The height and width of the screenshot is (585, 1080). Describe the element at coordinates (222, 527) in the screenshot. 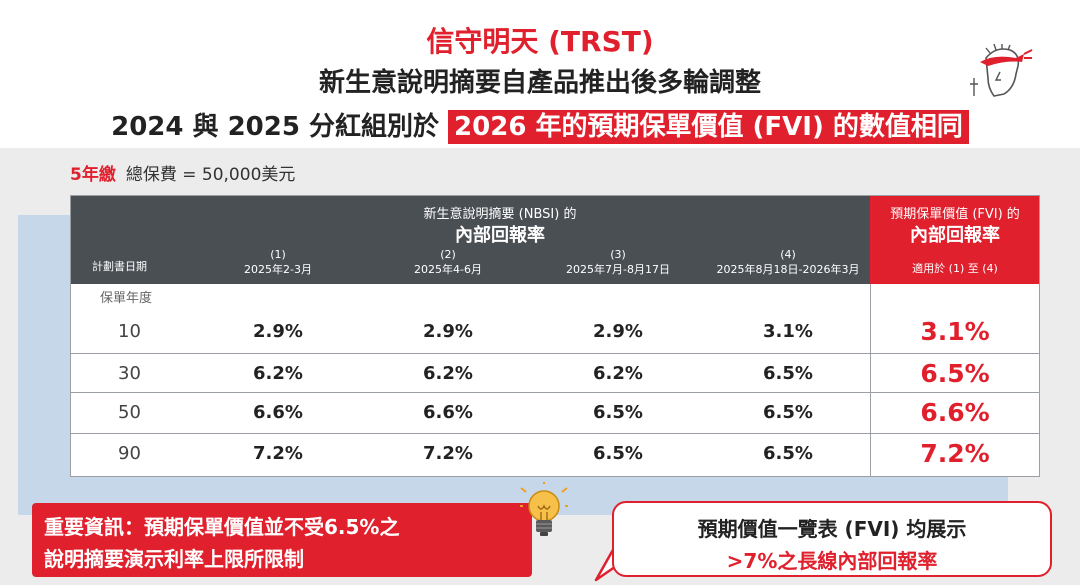

I see `notice-line-1: 重要資訊：預期保單價值並不受6.5%之` at that location.